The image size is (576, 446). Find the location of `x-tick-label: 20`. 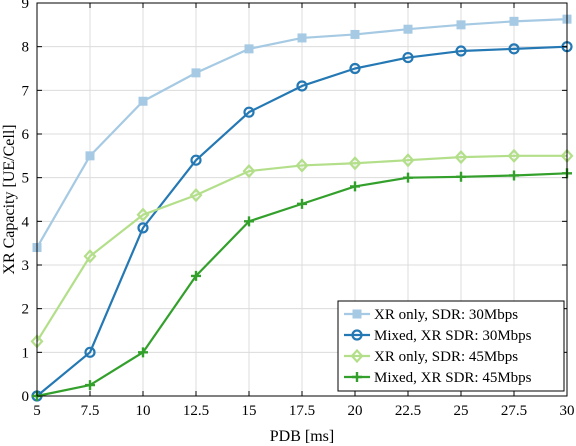

x-tick-label: 20 is located at coordinates (355, 411).